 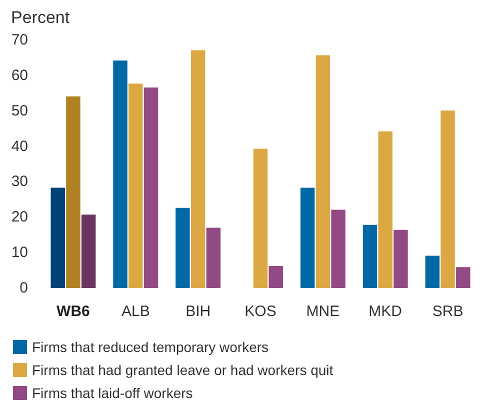 What do you see at coordinates (323, 311) in the screenshot?
I see `x-tick-label: MNE` at bounding box center [323, 311].